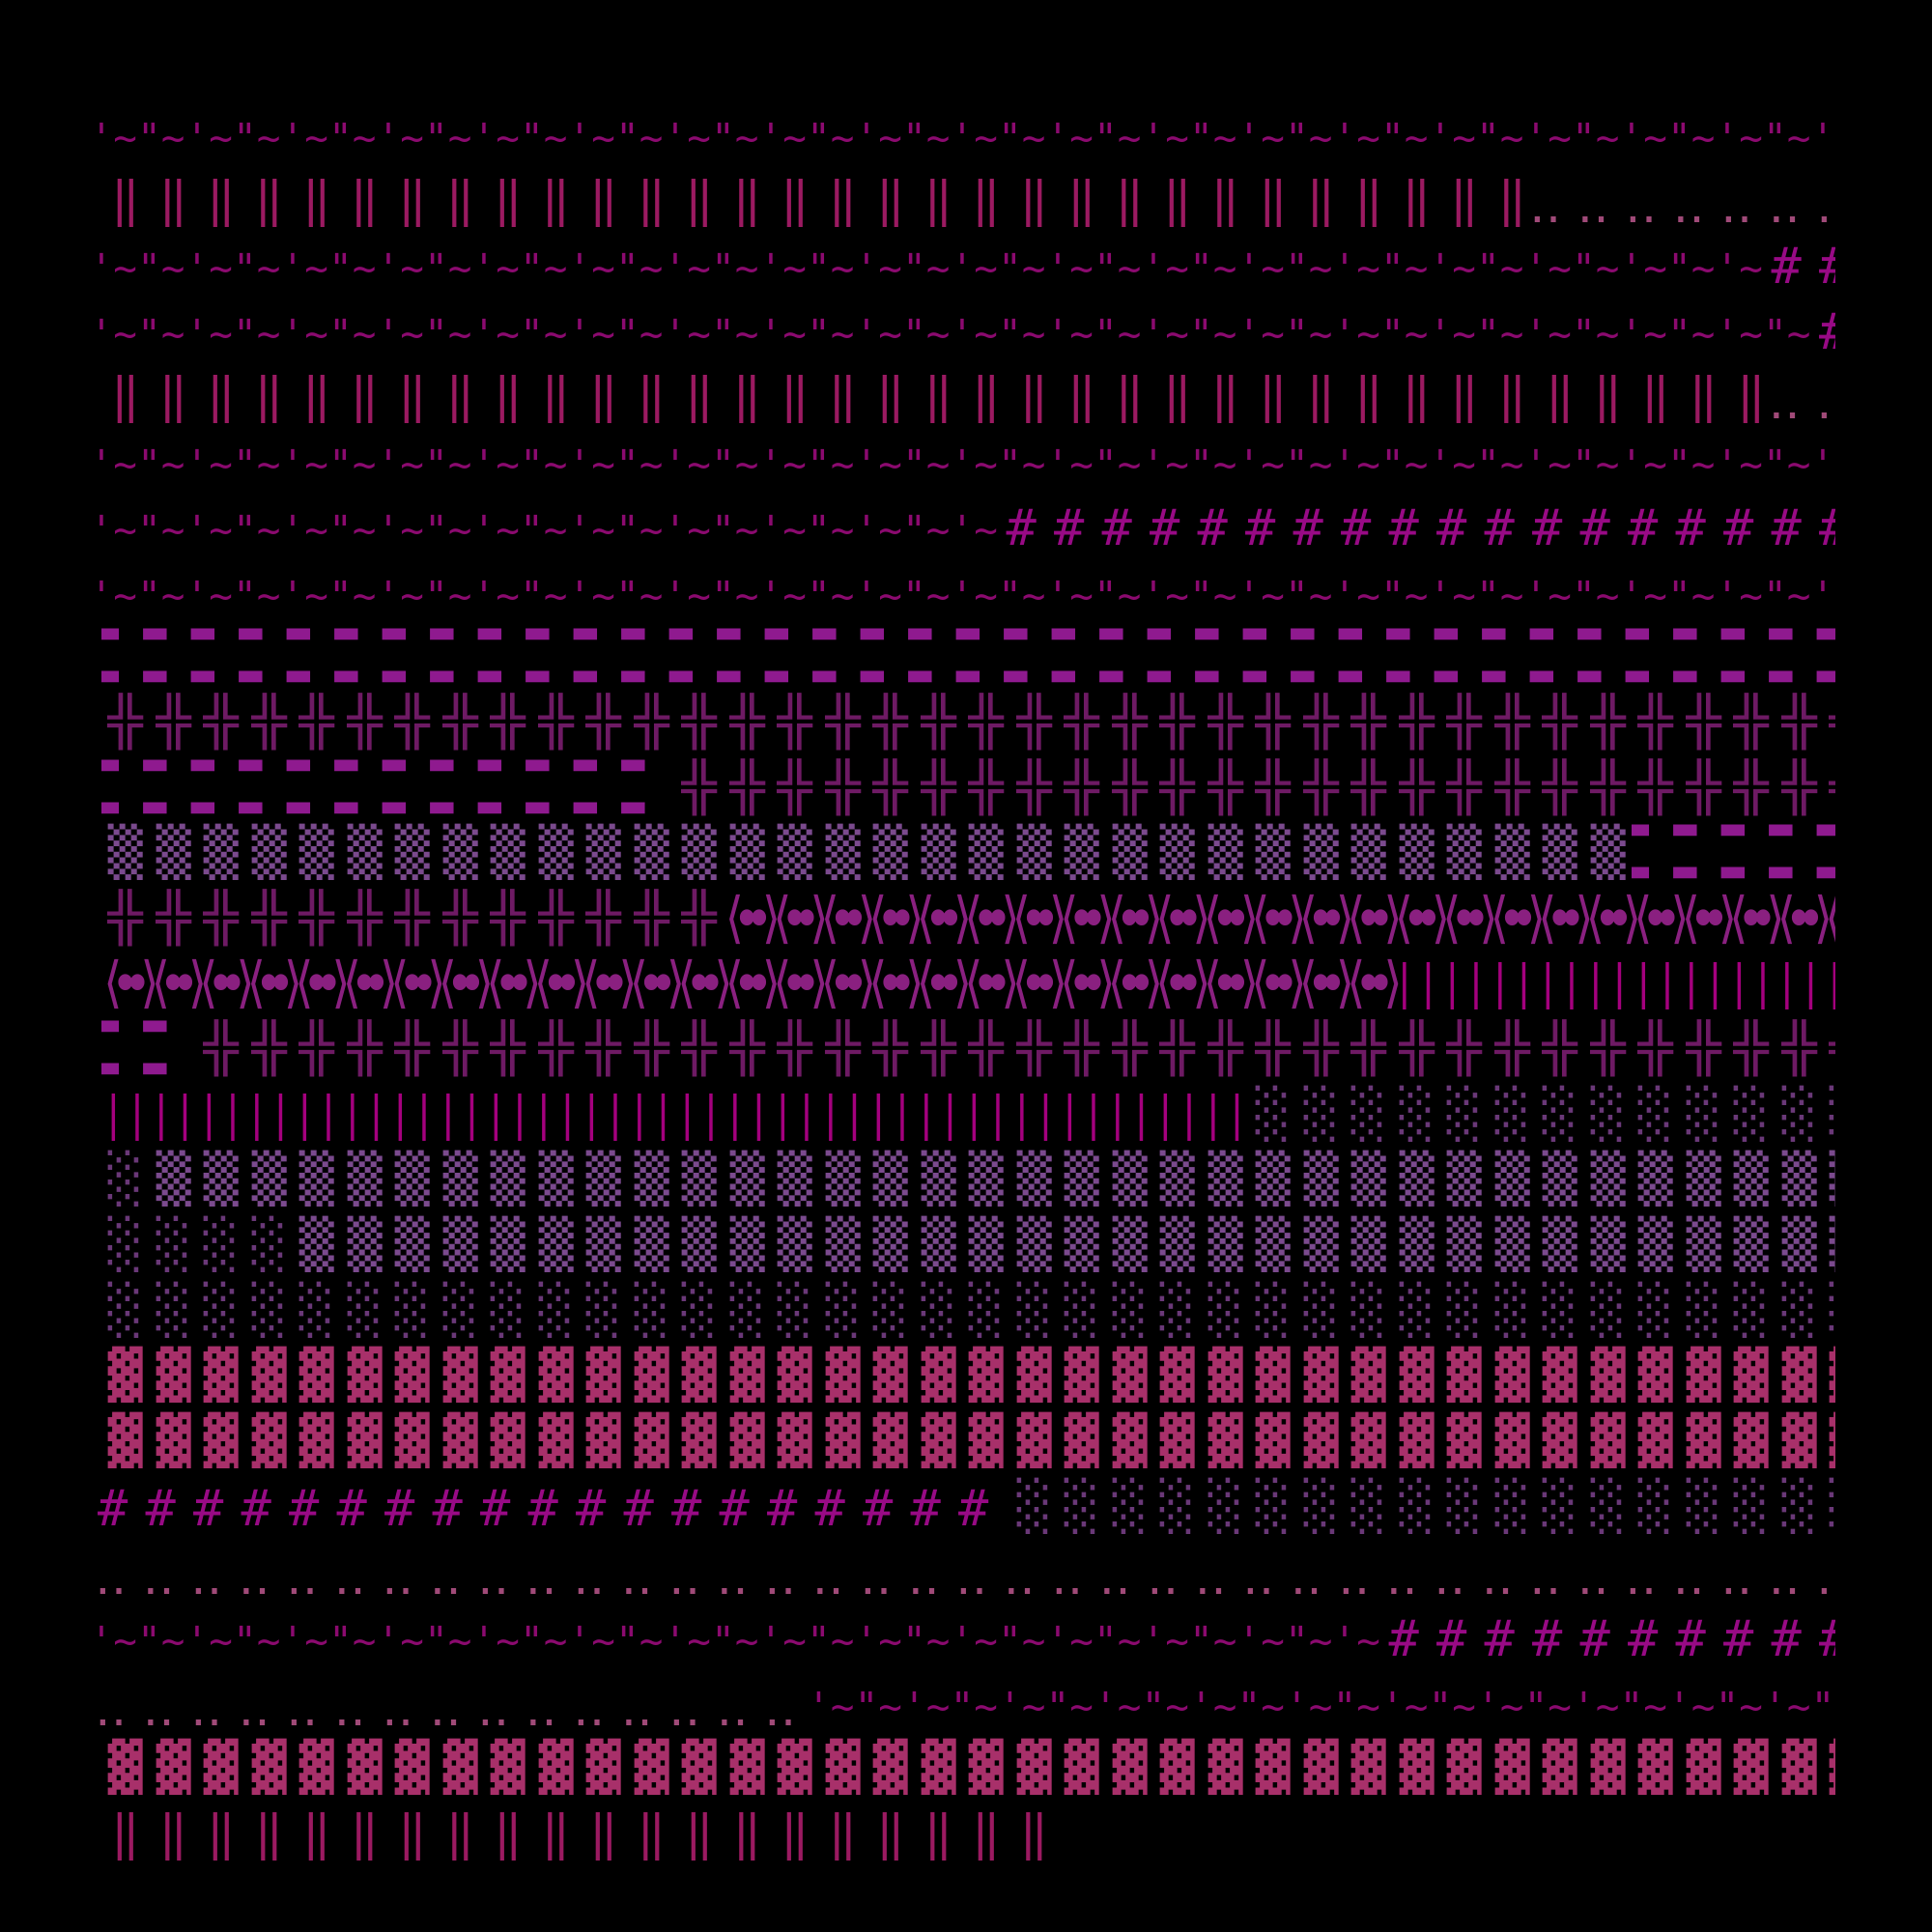 The height and width of the screenshot is (1932, 1932). What do you see at coordinates (1804, 265) in the screenshot?
I see `hash-run: ##` at bounding box center [1804, 265].